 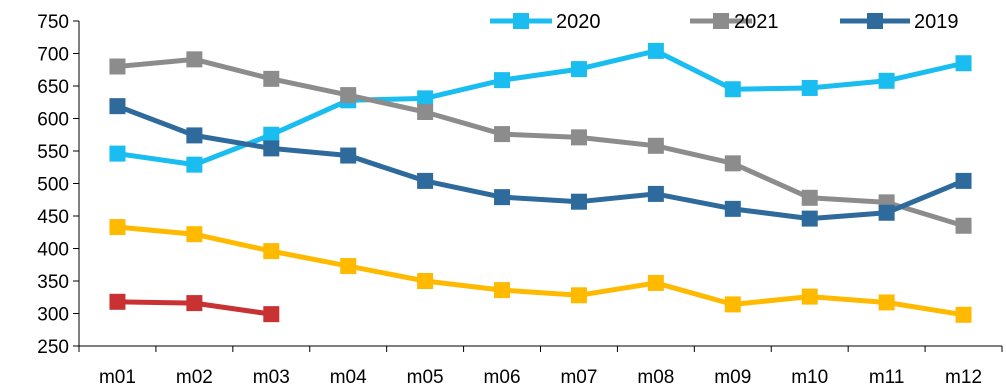 I want to click on x-tick-label: m10, so click(x=809, y=377).